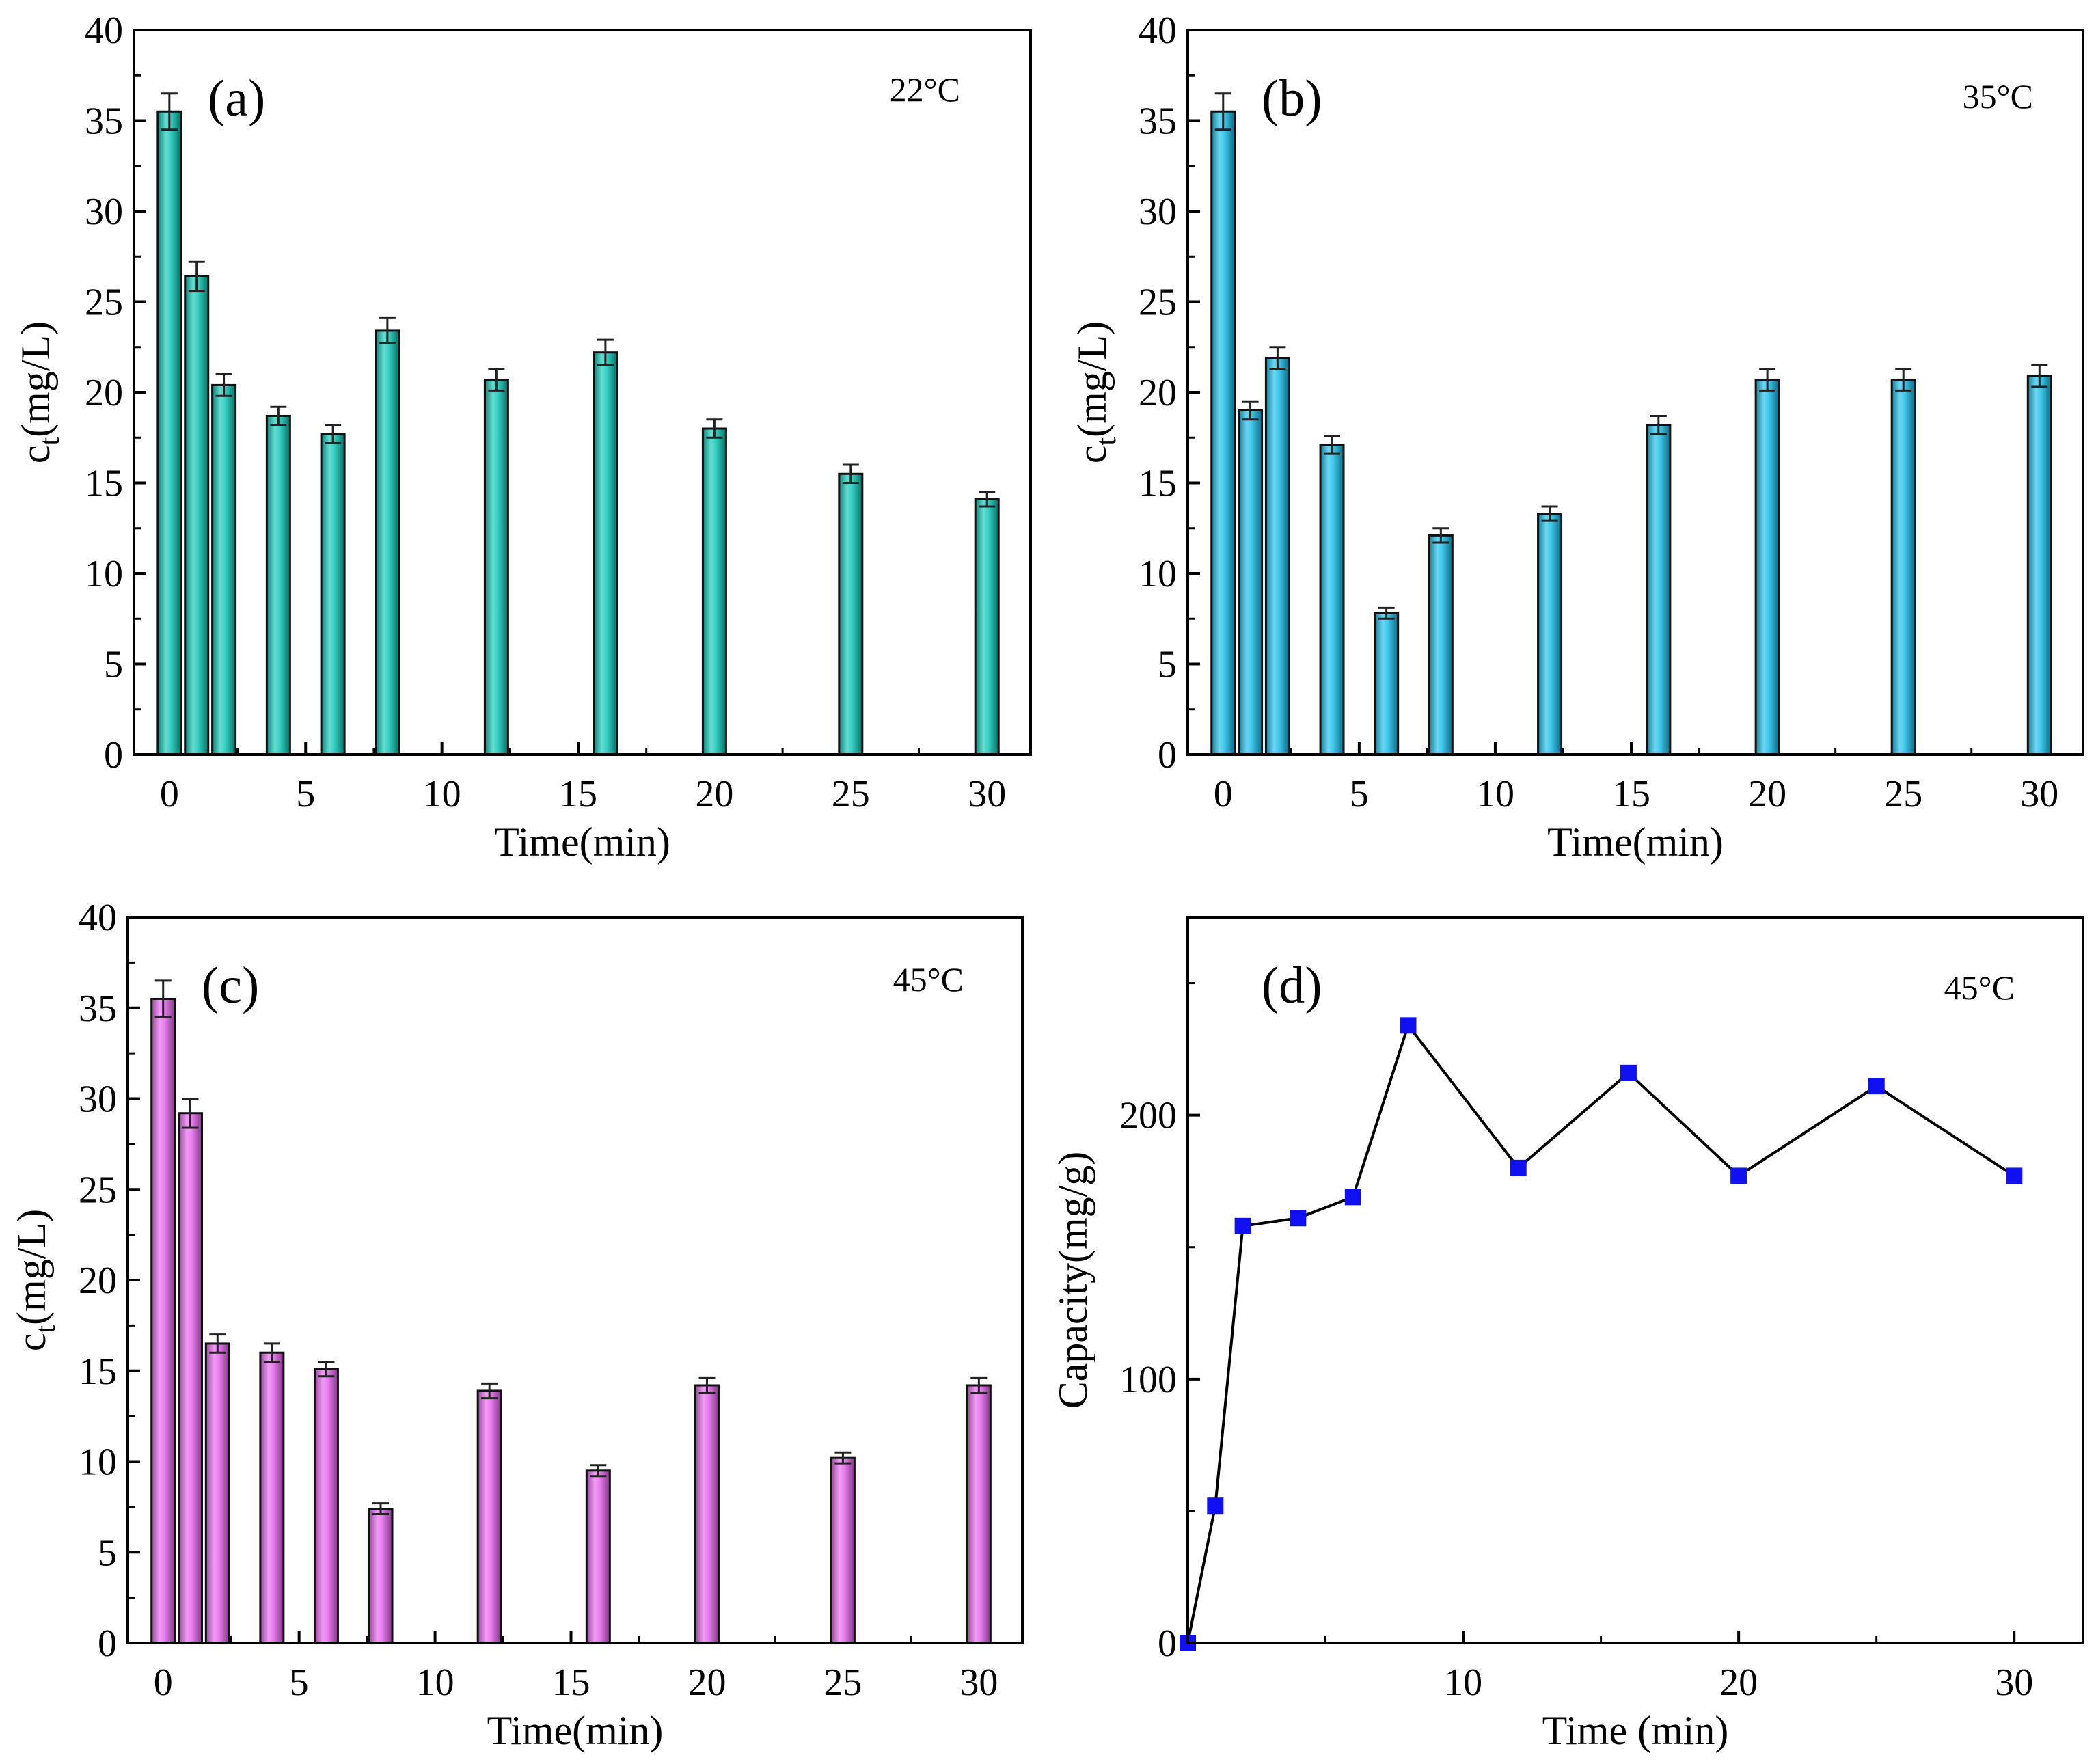 The height and width of the screenshot is (1764, 2096). I want to click on x-tick-label: 15, so click(571, 1683).